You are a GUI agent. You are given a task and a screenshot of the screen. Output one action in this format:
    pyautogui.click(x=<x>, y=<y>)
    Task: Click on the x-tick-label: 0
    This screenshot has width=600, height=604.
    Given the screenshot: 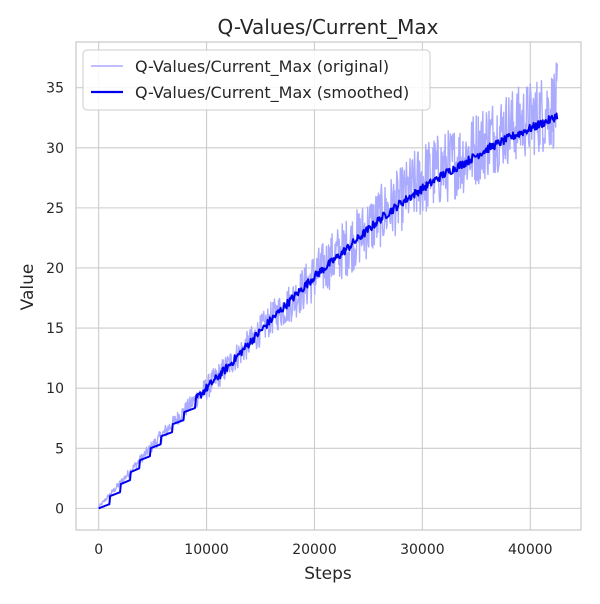 What is the action you would take?
    pyautogui.click(x=98, y=550)
    